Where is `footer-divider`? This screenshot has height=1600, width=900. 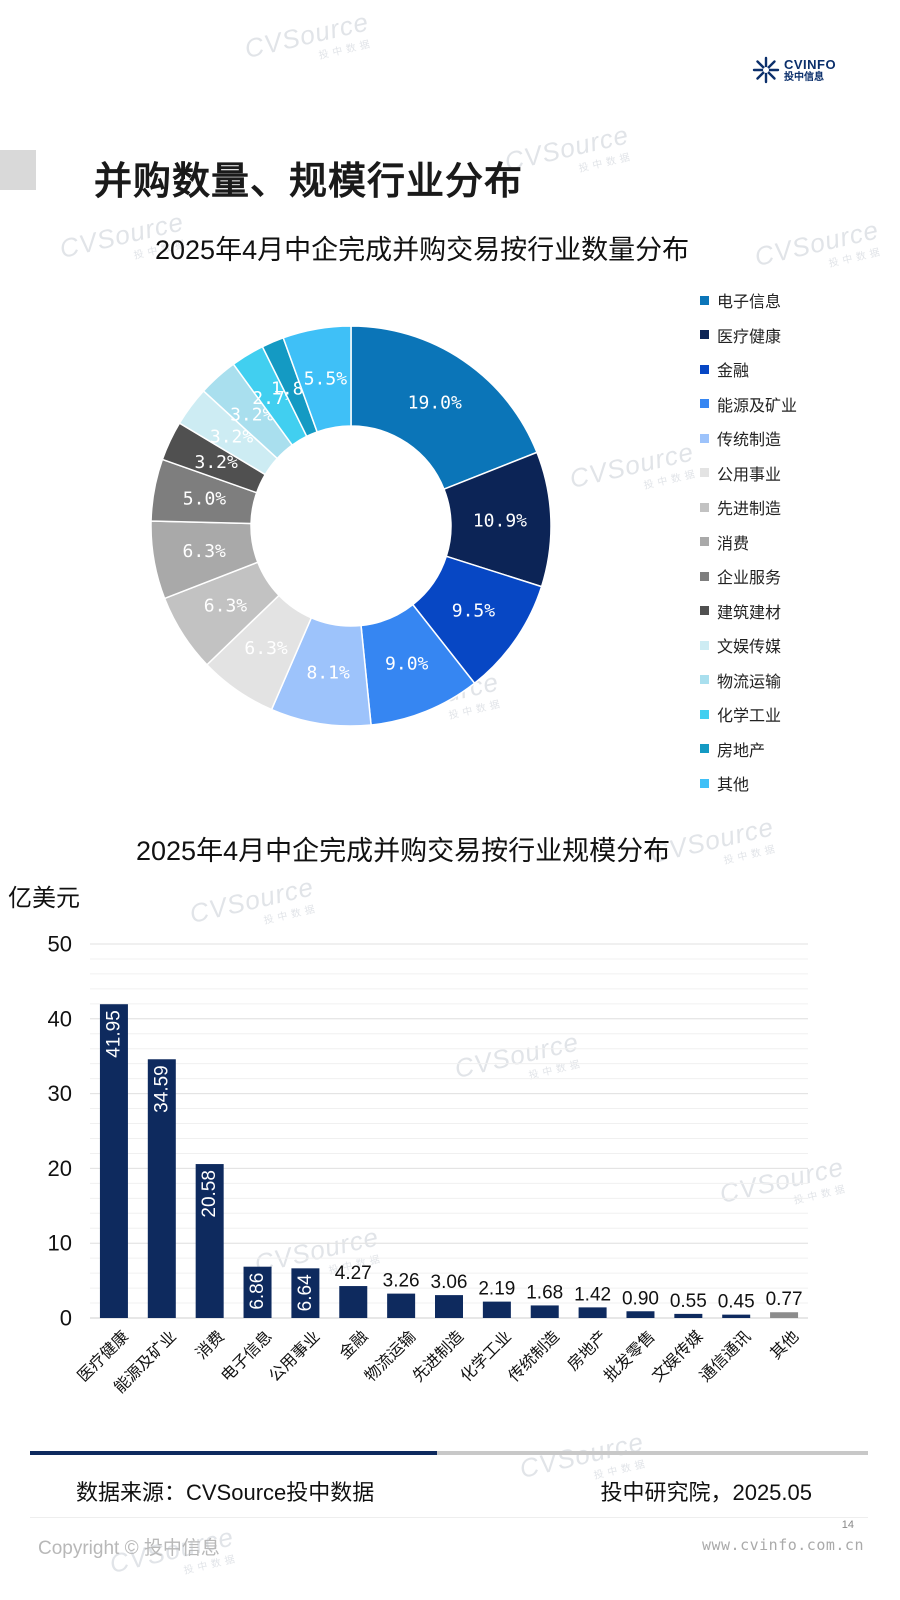
footer-divider is located at coordinates (449, 1517).